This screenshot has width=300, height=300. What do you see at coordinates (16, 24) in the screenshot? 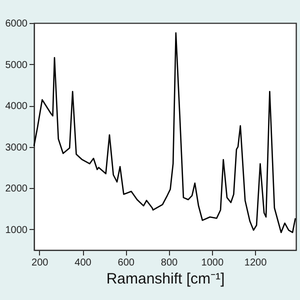
I see `y-tick-label: 6000` at bounding box center [16, 24].